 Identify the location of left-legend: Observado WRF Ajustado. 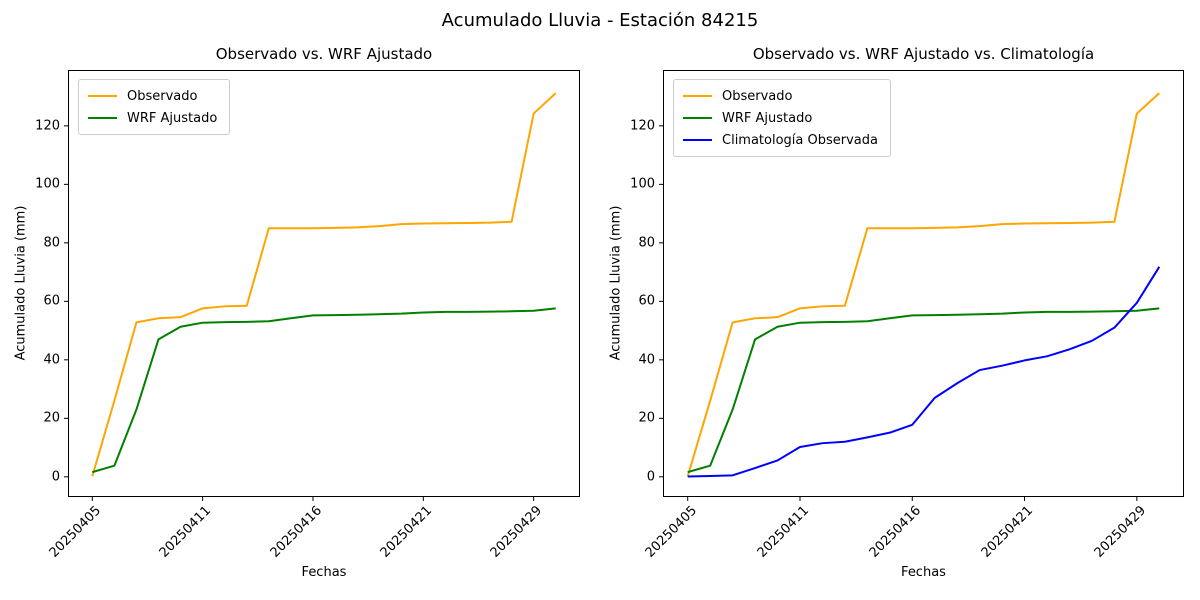
(154, 107).